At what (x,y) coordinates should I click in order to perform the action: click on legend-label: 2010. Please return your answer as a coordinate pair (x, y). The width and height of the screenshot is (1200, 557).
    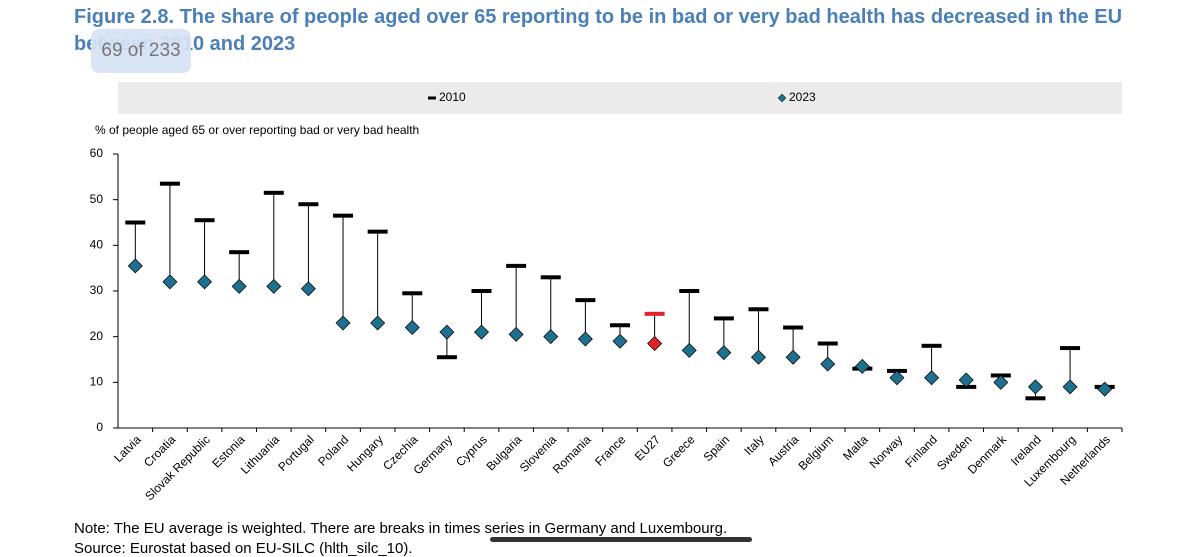
    Looking at the image, I should click on (452, 97).